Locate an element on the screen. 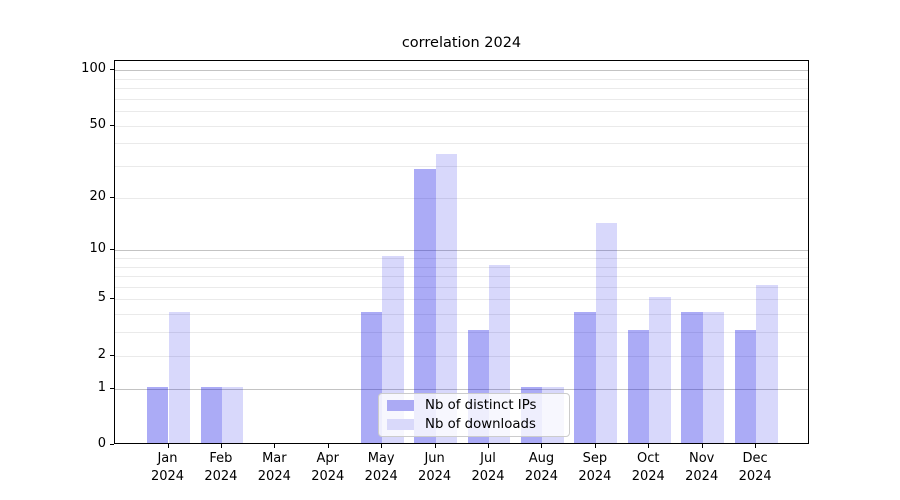 The height and width of the screenshot is (500, 900). x-tick-label-line: May is located at coordinates (381, 458).